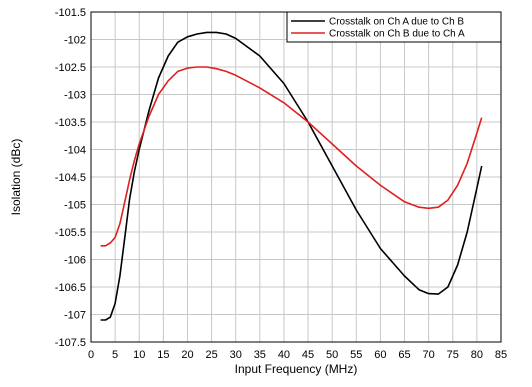 This screenshot has width=532, height=387. I want to click on x-tick-label: 70, so click(429, 355).